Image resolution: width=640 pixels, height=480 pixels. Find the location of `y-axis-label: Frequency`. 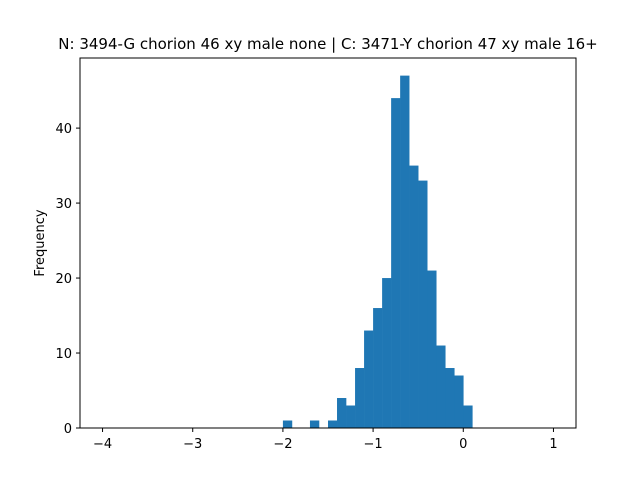

y-axis-label: Frequency is located at coordinates (40, 242).